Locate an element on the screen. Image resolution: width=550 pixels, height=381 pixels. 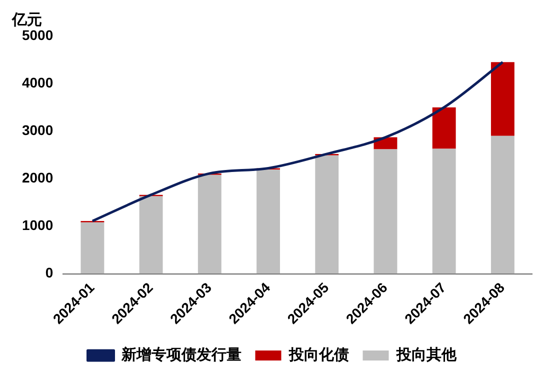
y-tick-label: 2000 is located at coordinates (38, 178).